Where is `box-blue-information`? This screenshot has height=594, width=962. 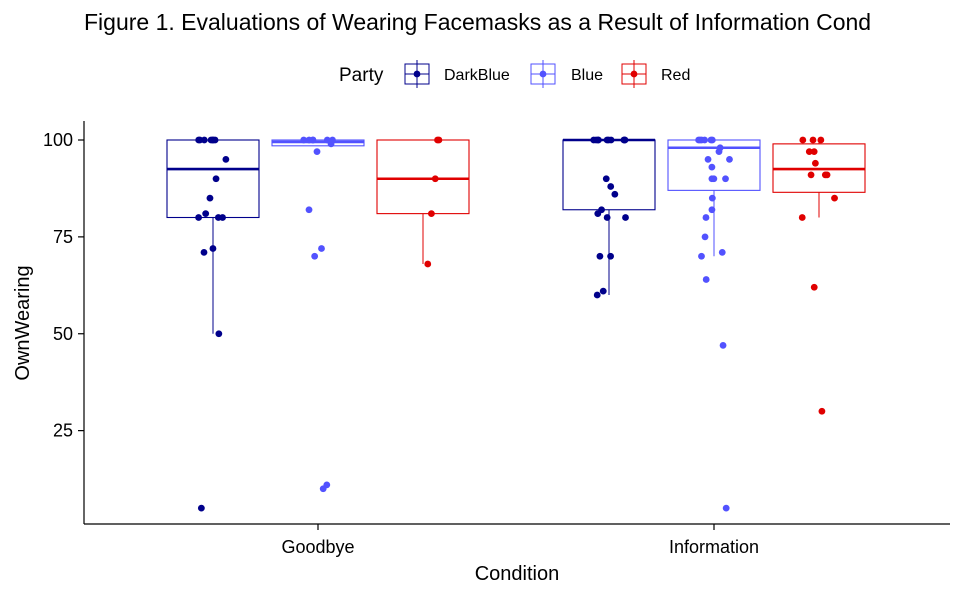
box-blue-information is located at coordinates (714, 324).